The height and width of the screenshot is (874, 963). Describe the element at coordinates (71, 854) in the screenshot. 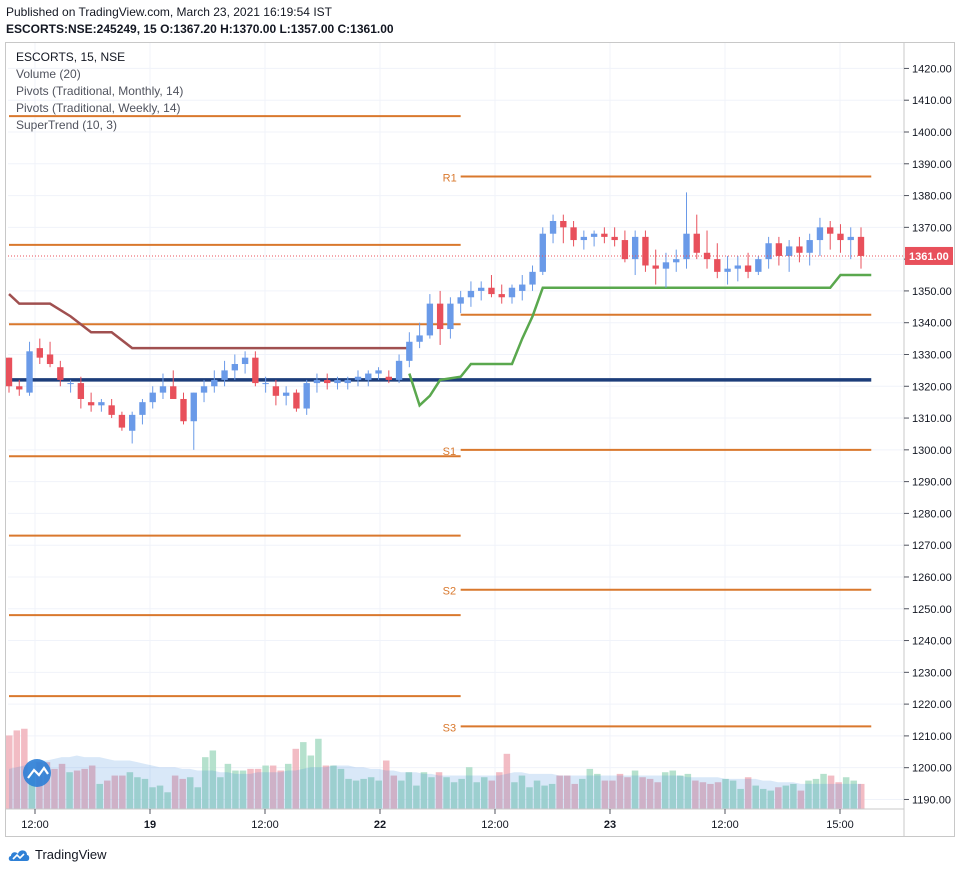

I see `tradingview-logo-text: TradingView` at that location.